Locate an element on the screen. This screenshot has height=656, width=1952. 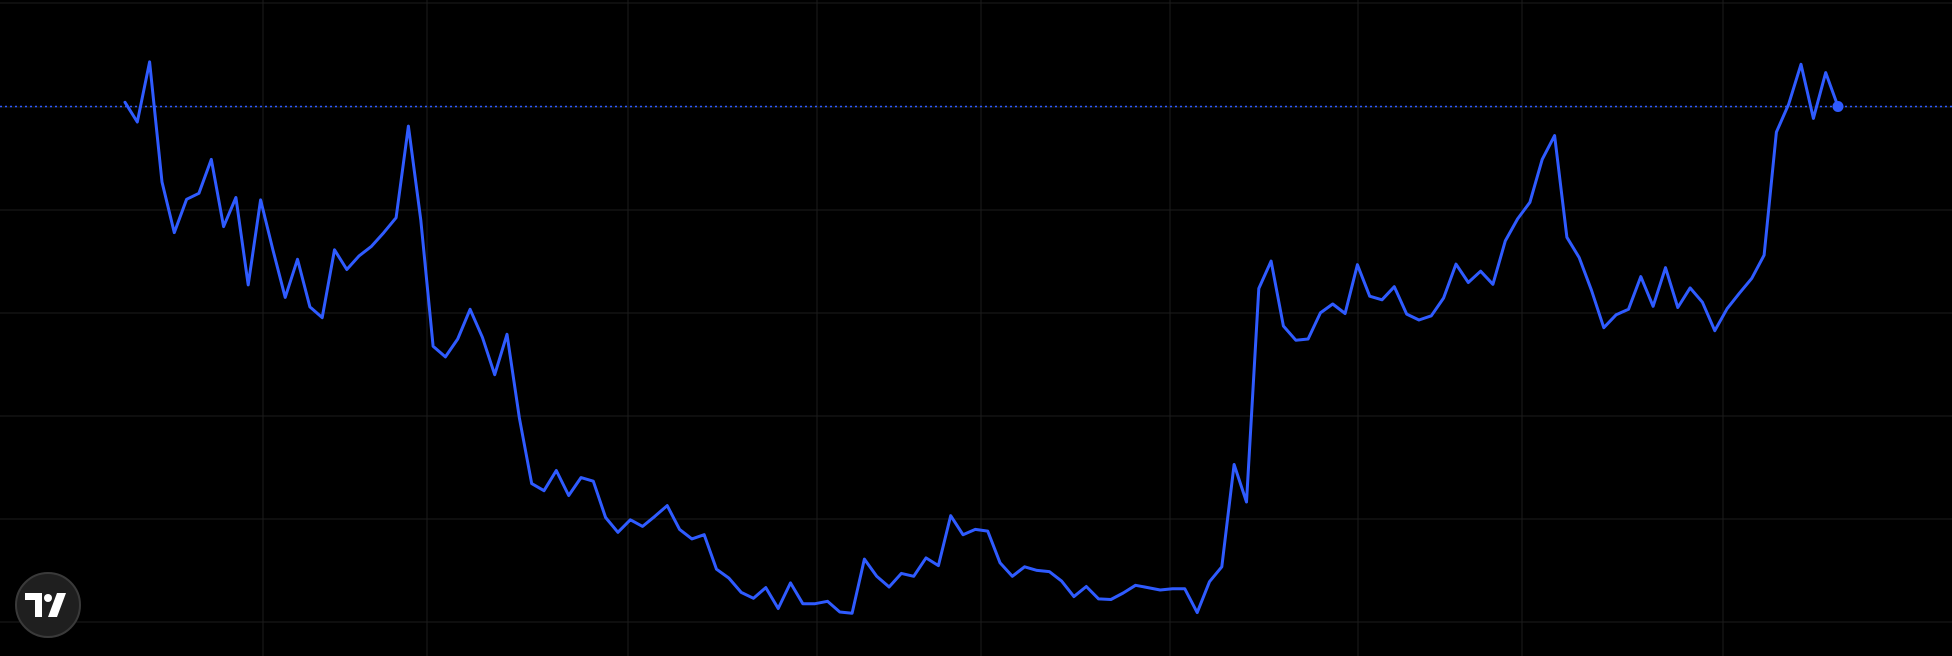
last-value-point is located at coordinates (1838, 106).